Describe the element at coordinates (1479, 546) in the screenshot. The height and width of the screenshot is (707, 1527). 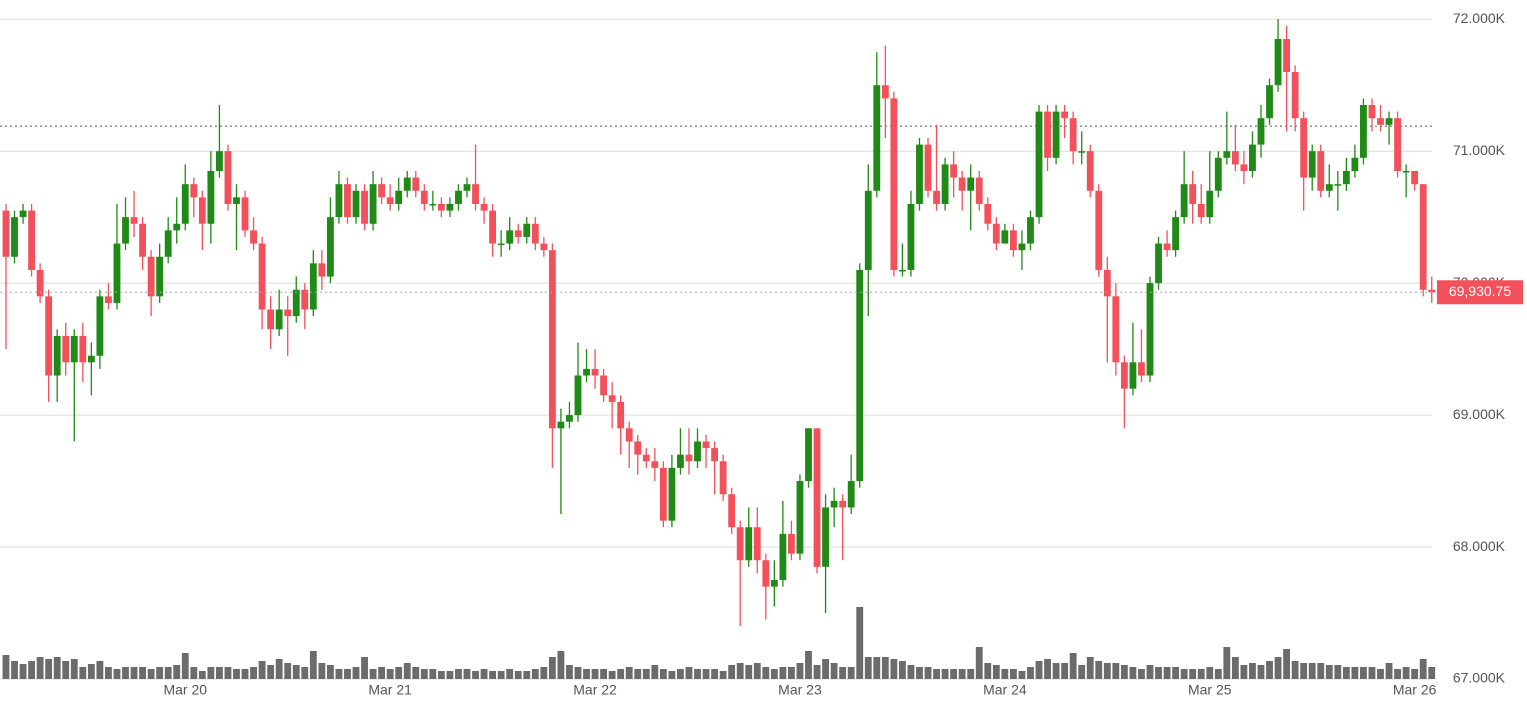
I see `y-tick-label: 68.000K` at that location.